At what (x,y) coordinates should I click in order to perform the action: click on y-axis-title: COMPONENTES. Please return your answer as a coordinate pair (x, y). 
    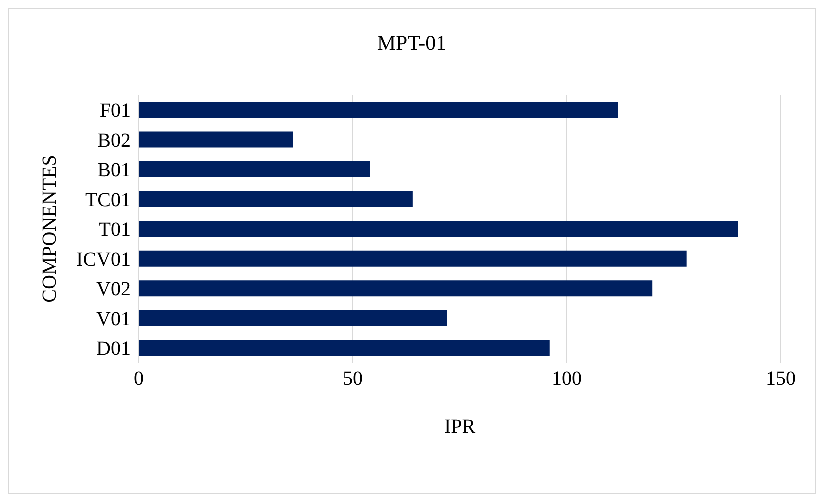
    Looking at the image, I should click on (50, 229).